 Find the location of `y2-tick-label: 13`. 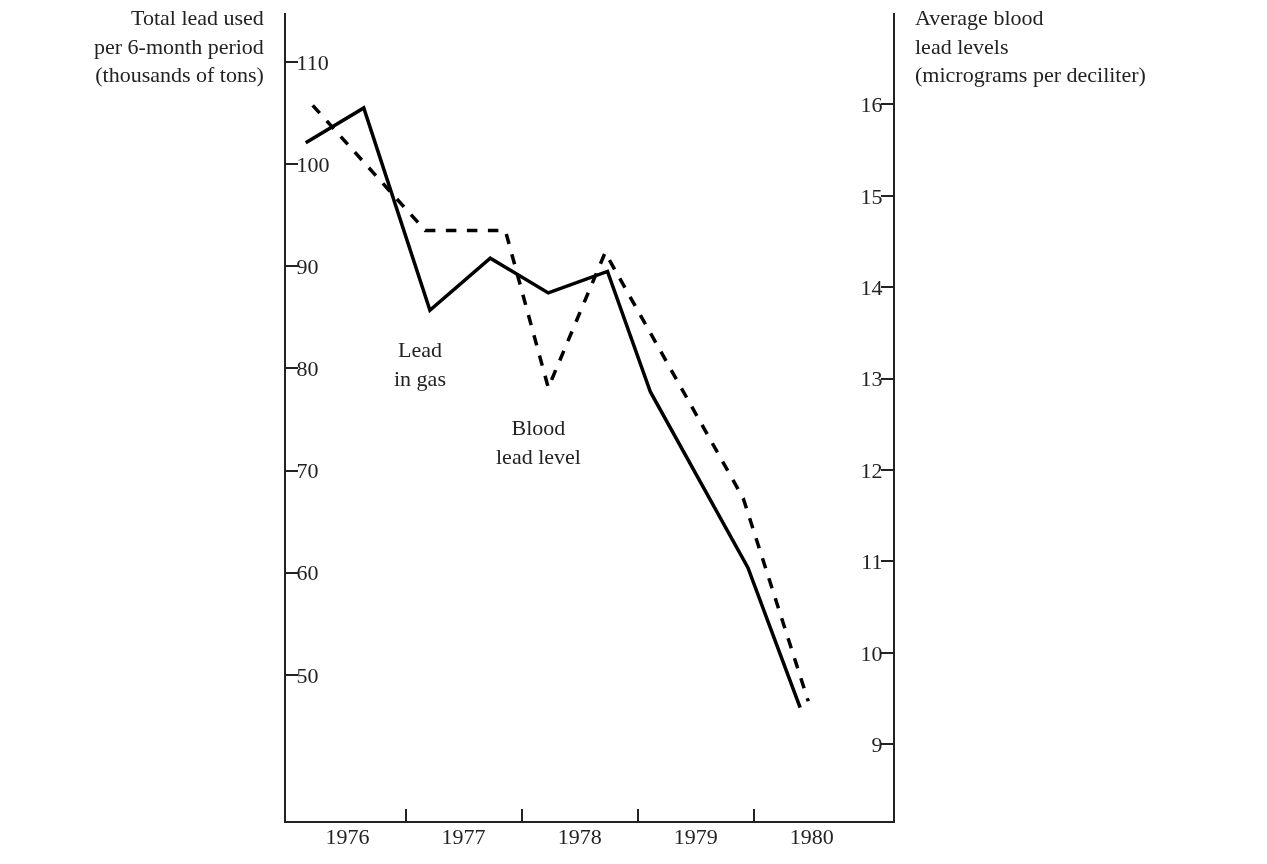

y2-tick-label: 13 is located at coordinates (871, 379).